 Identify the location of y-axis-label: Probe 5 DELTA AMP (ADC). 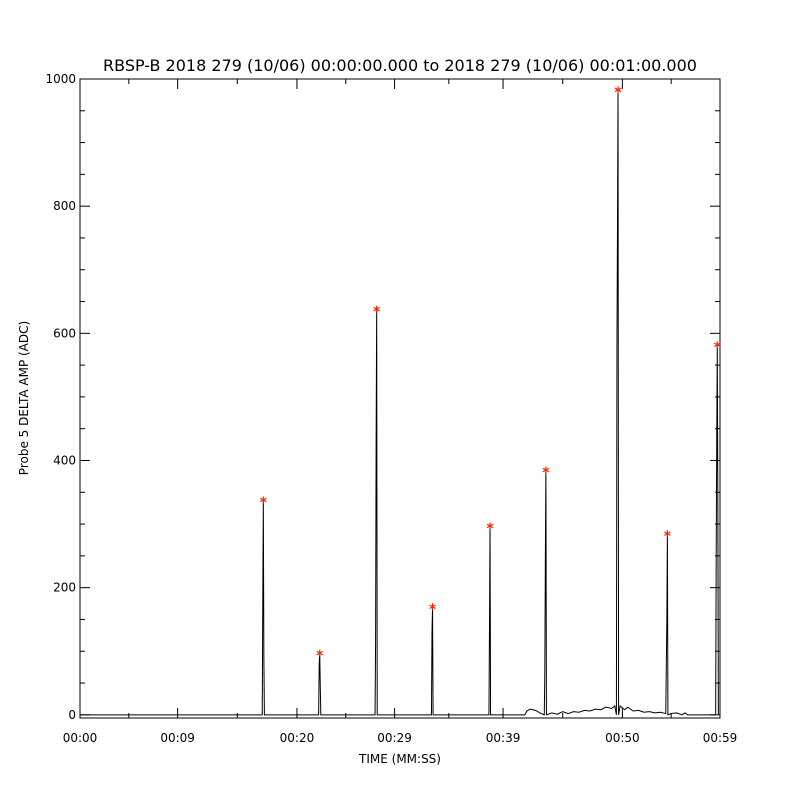
(24, 398).